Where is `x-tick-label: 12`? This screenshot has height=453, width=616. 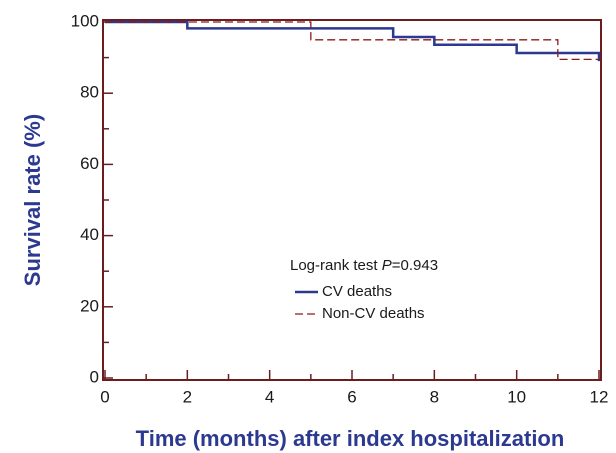 x-tick-label: 12 is located at coordinates (599, 396).